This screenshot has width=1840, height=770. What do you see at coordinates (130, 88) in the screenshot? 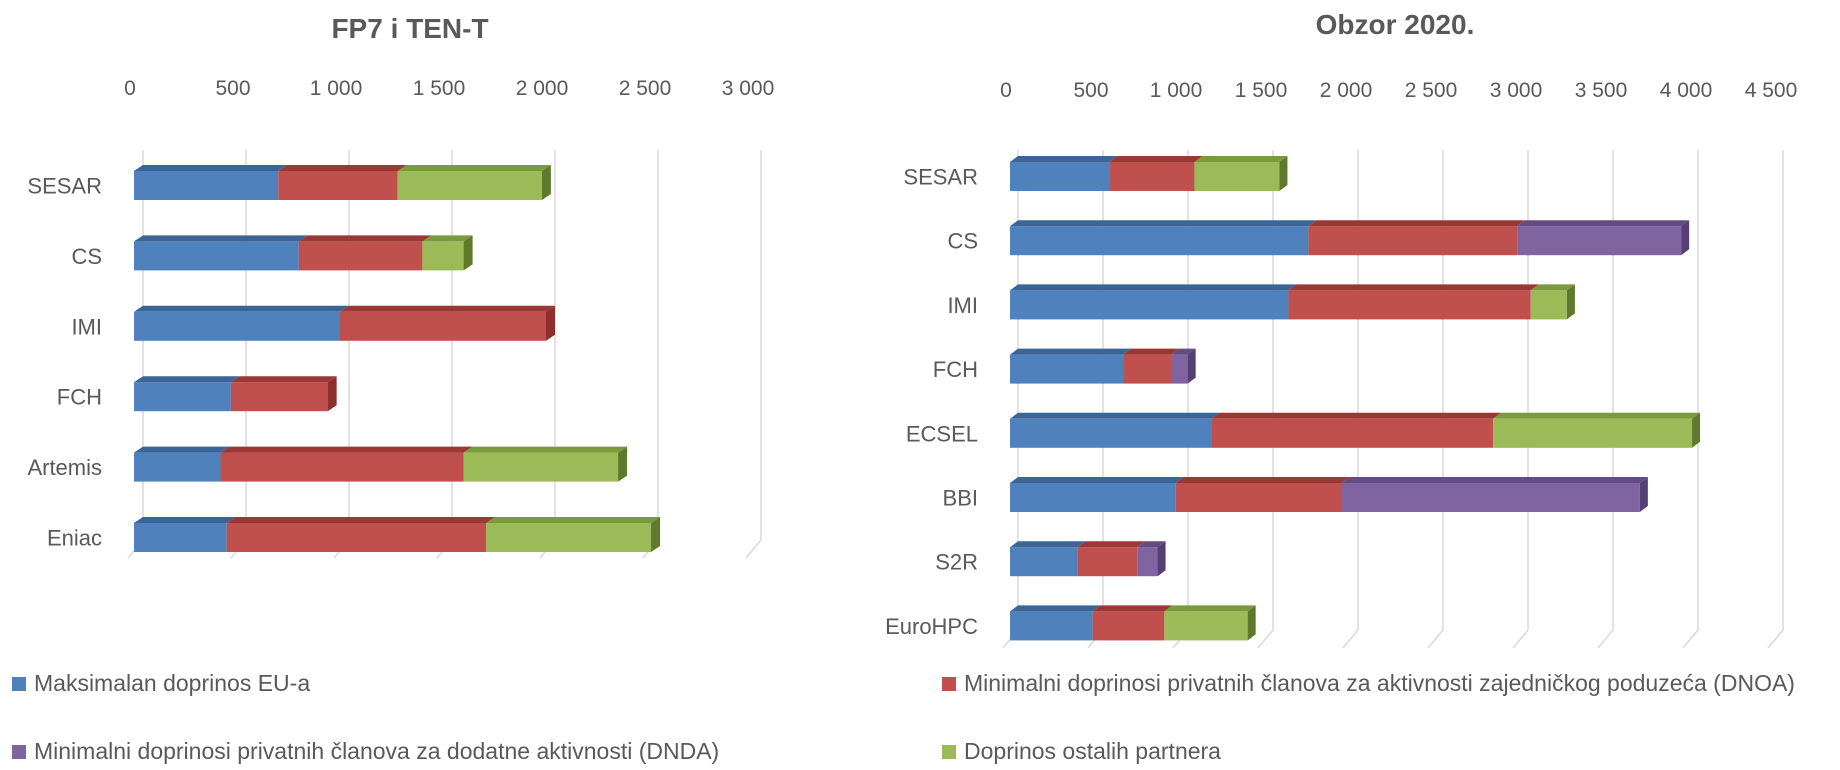
I see `tick-label: 0` at bounding box center [130, 88].